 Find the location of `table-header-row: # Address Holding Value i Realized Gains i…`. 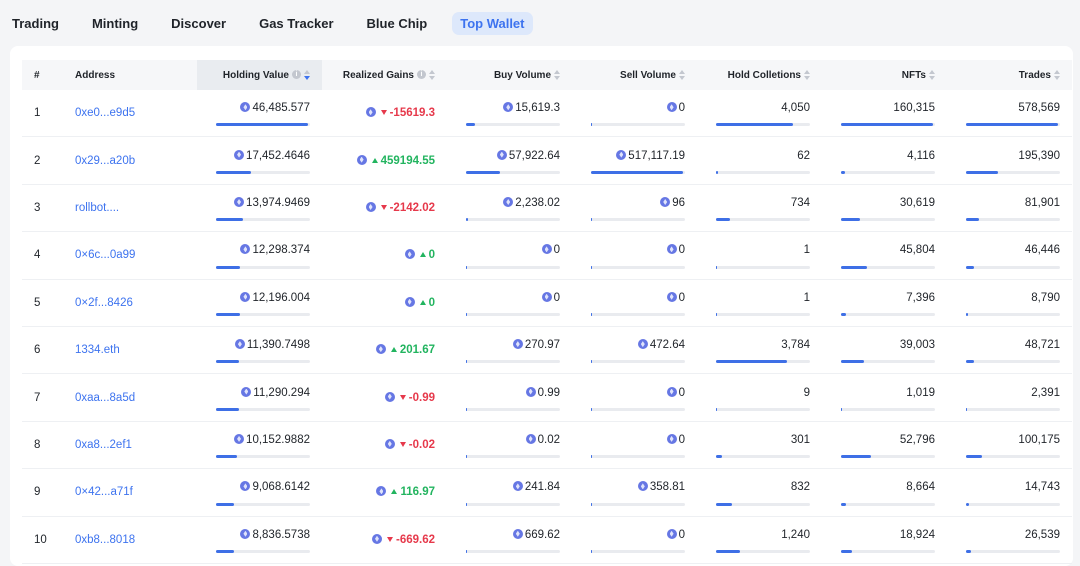

table-header-row: # Address Holding Value i Realized Gains i… is located at coordinates (547, 75).